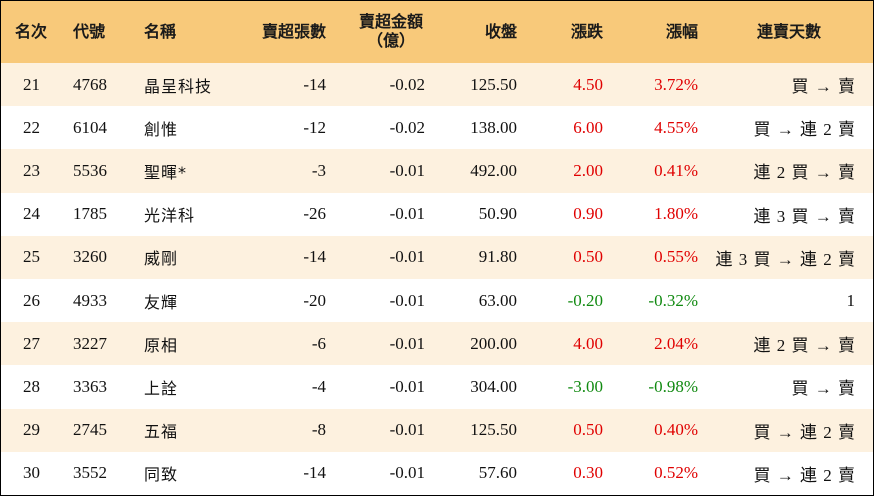 This screenshot has height=496, width=874. I want to click on cell-rank: 24, so click(31, 214).